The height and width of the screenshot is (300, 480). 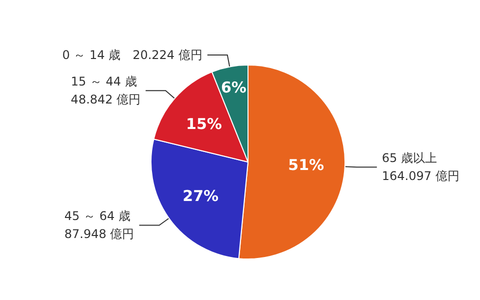 I want to click on data-label: 27%, so click(x=200, y=195).